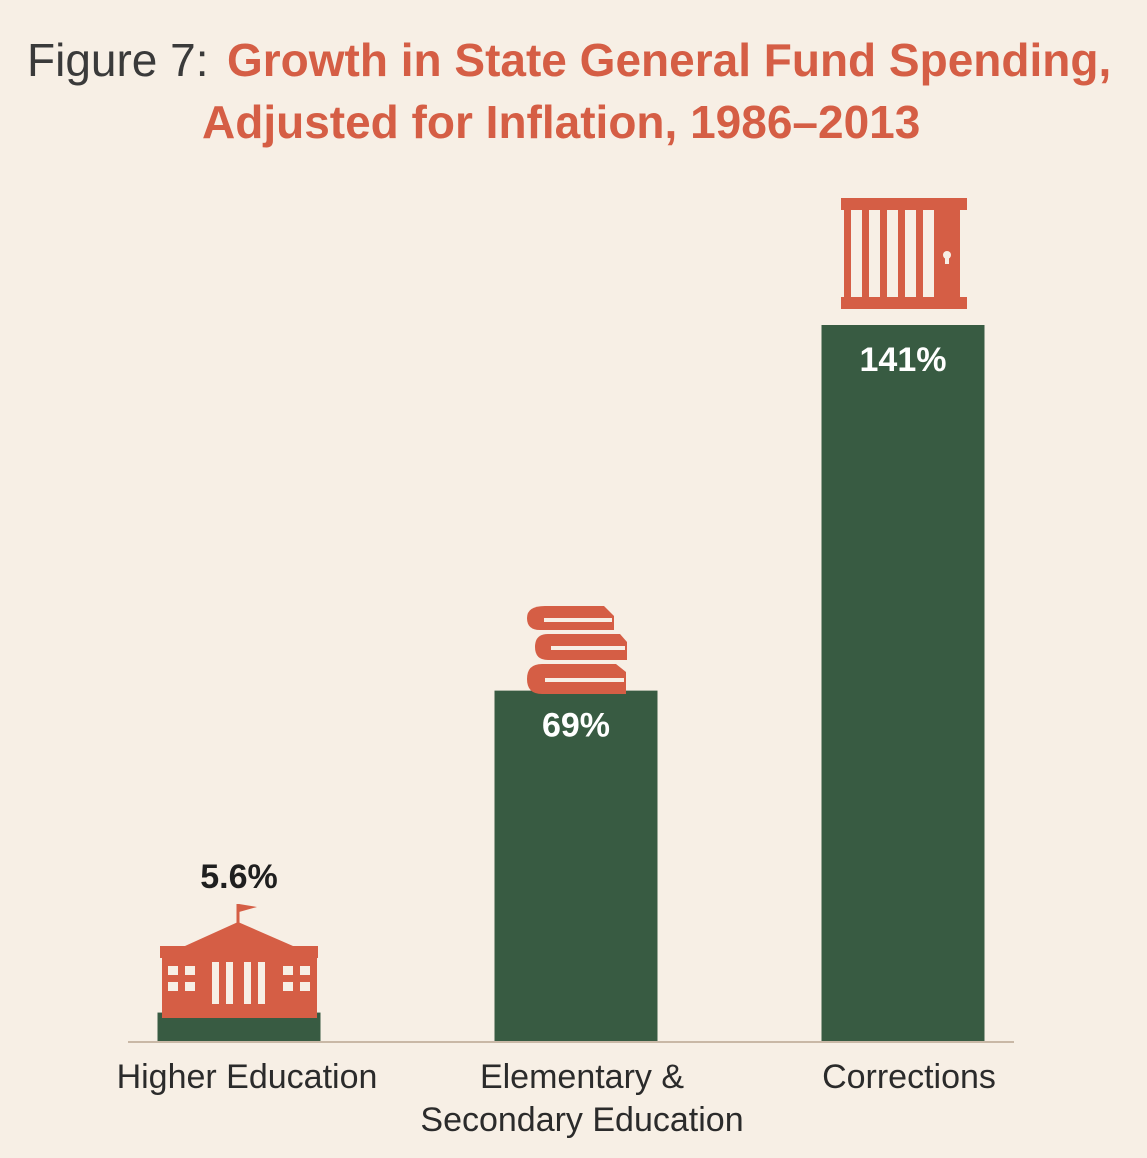  What do you see at coordinates (582, 1077) in the screenshot?
I see `category-label-1-line-0: Elementary &` at bounding box center [582, 1077].